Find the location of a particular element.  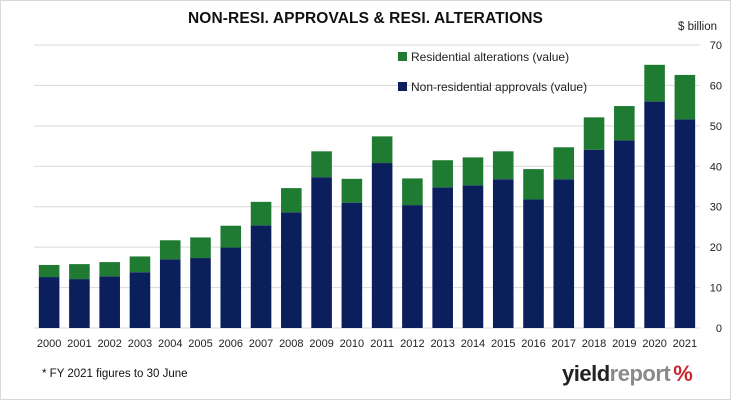

yieldreport-logo: yieldreport% is located at coordinates (627, 374).